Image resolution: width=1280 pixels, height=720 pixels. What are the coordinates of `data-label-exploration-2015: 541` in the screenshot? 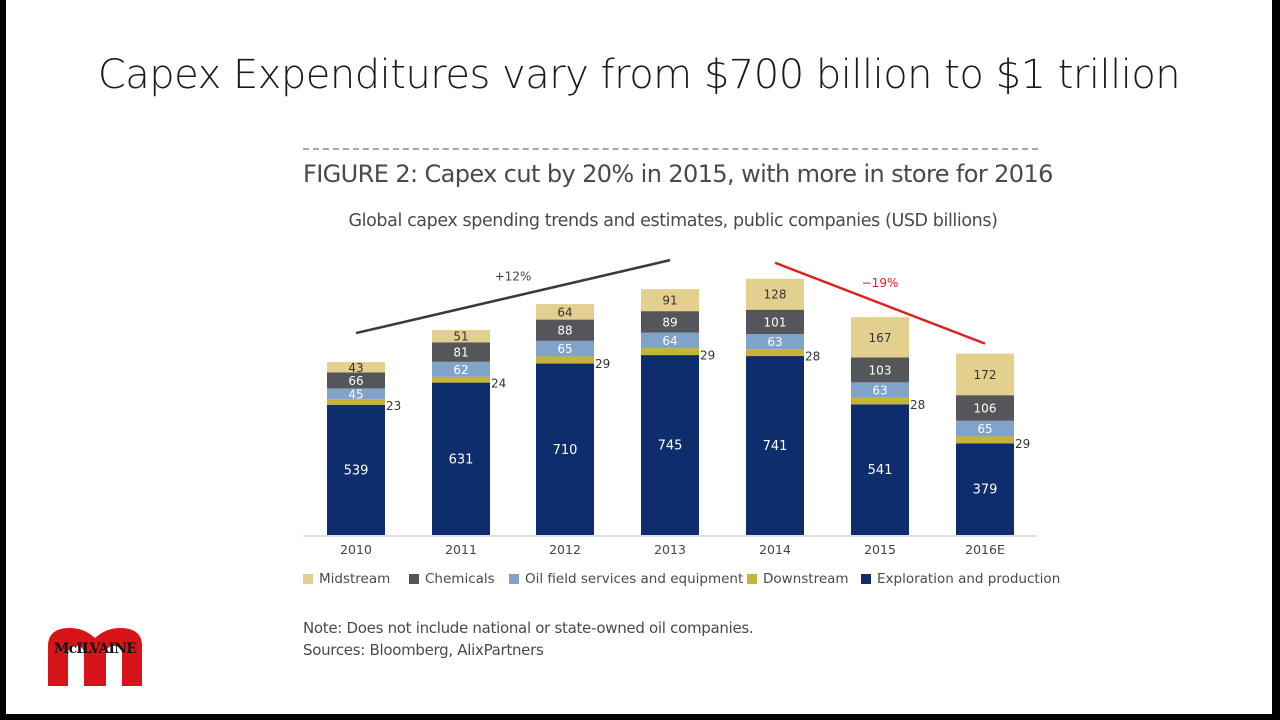 It's located at (880, 470).